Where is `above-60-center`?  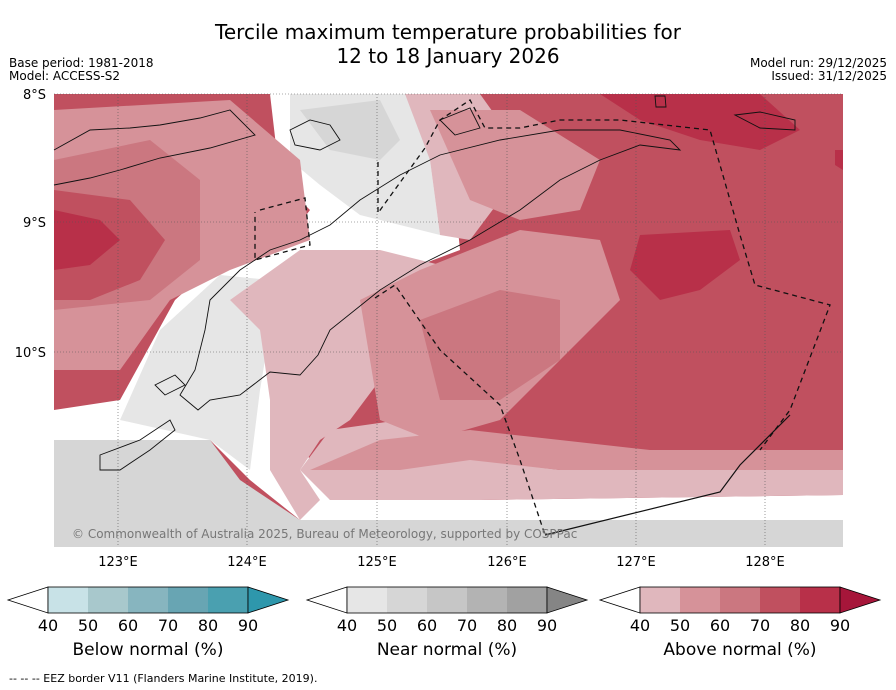
above-60-center is located at coordinates (490, 345).